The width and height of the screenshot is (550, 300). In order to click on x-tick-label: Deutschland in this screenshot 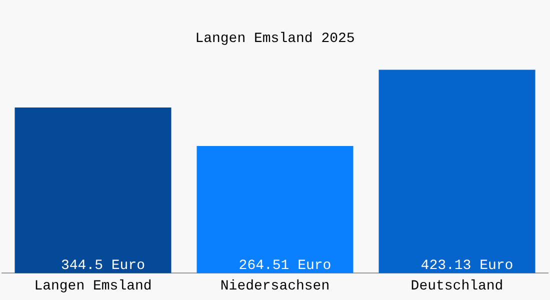, I will do `click(457, 286)`.